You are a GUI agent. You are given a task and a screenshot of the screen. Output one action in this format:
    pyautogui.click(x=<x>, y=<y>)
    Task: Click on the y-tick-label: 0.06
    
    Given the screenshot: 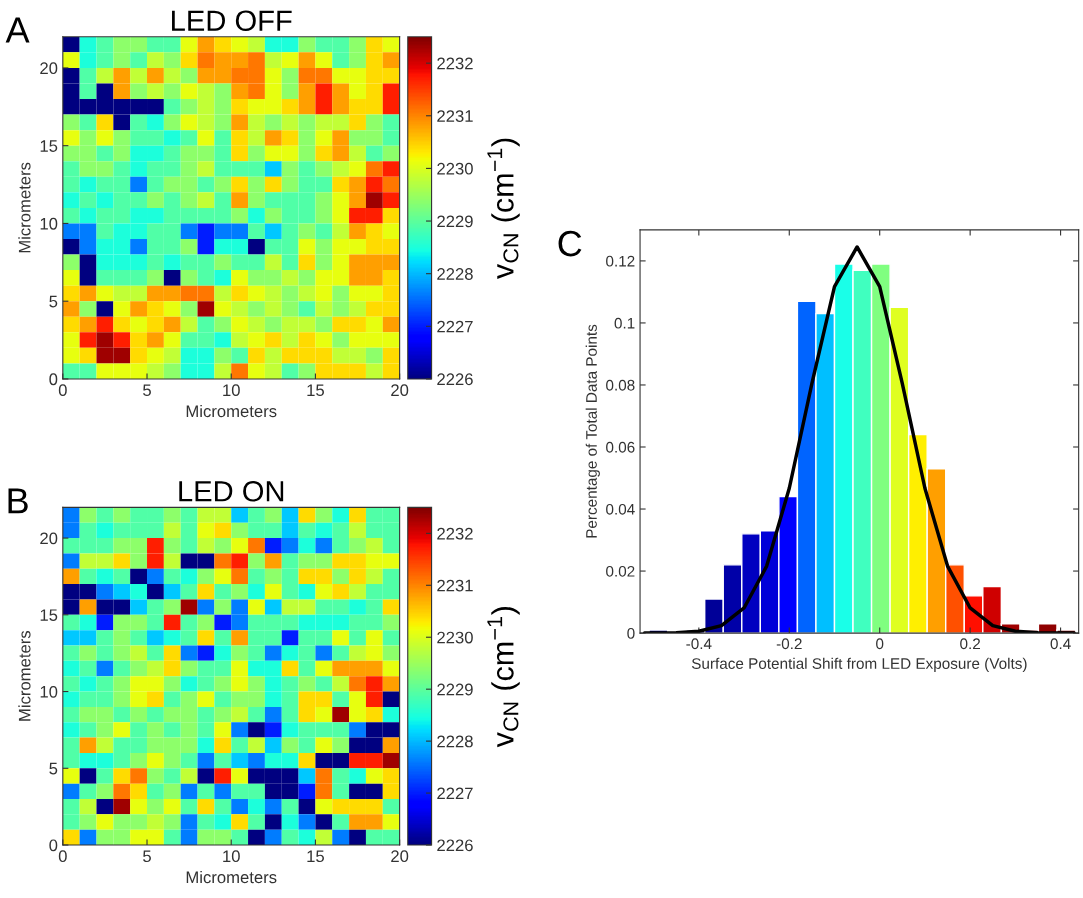 What is the action you would take?
    pyautogui.click(x=620, y=447)
    